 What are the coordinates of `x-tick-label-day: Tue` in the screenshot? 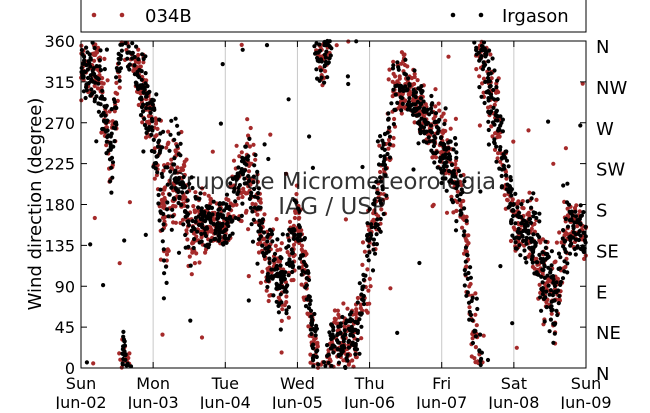 It's located at (225, 383).